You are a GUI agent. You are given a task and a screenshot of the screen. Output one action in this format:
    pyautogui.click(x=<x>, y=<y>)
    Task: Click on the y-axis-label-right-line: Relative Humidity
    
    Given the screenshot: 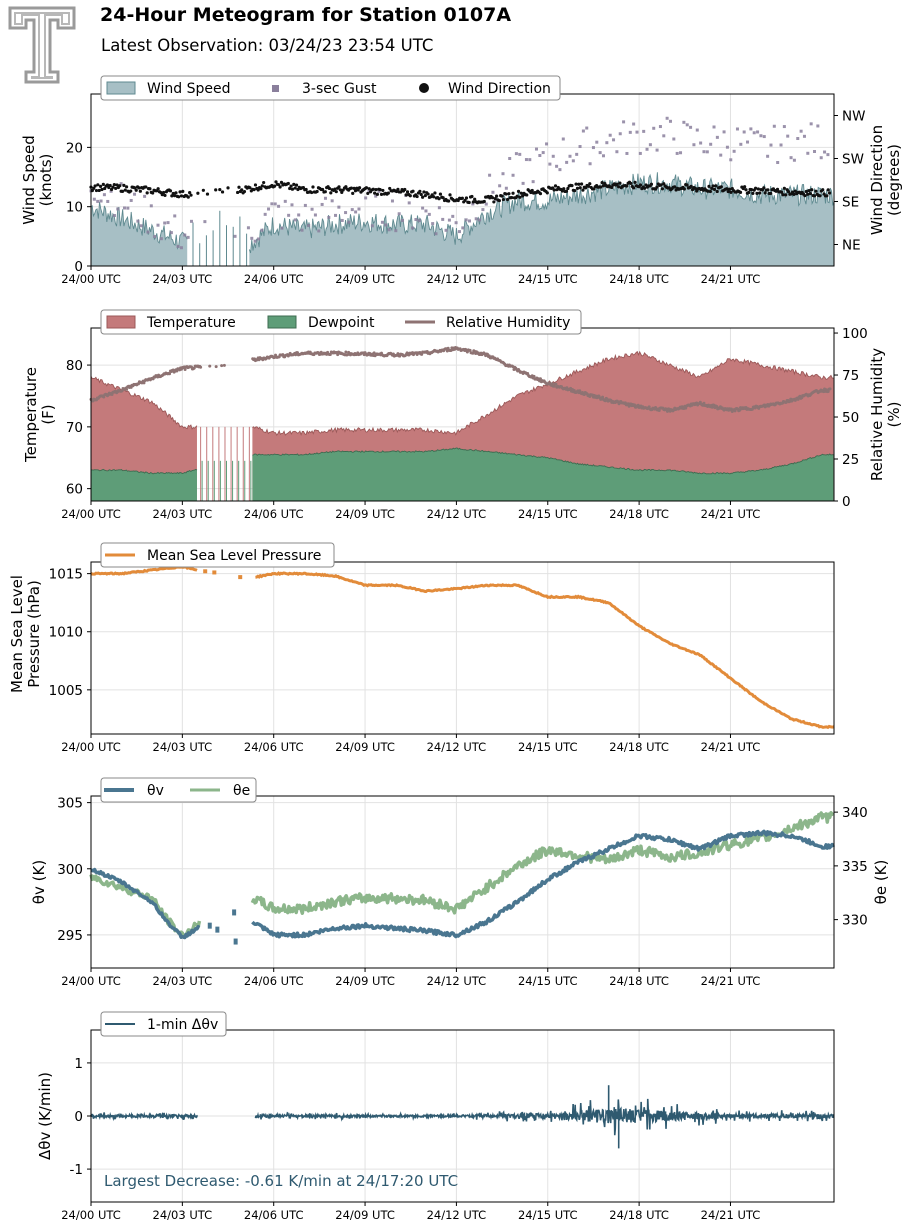 What is the action you would take?
    pyautogui.click(x=877, y=414)
    